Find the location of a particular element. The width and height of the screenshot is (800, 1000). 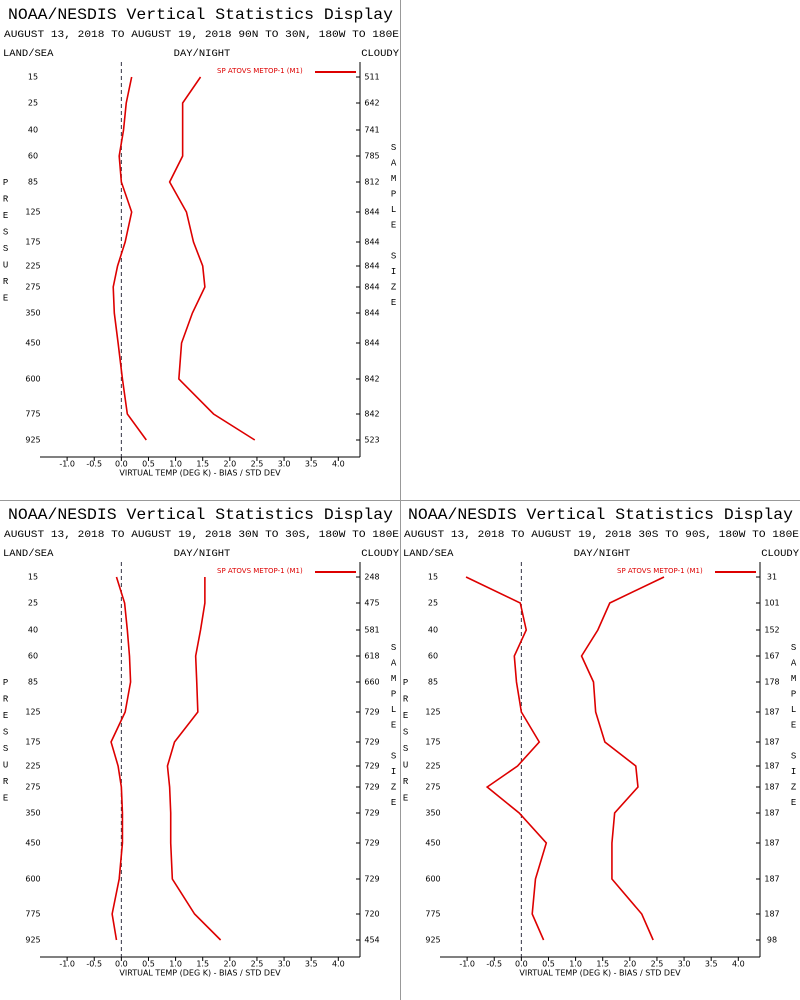

sample-size: 785 is located at coordinates (371, 156).